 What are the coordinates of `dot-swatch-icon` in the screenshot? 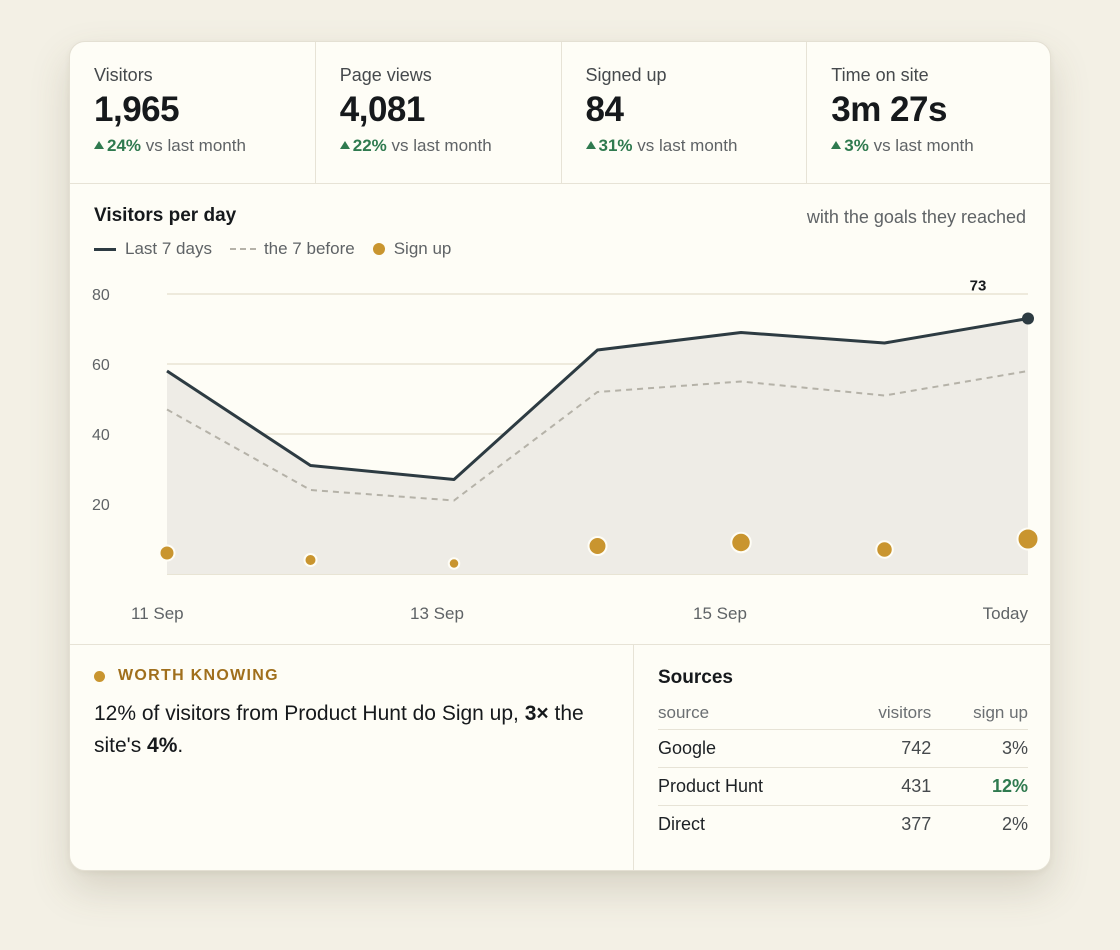 It's located at (378, 249).